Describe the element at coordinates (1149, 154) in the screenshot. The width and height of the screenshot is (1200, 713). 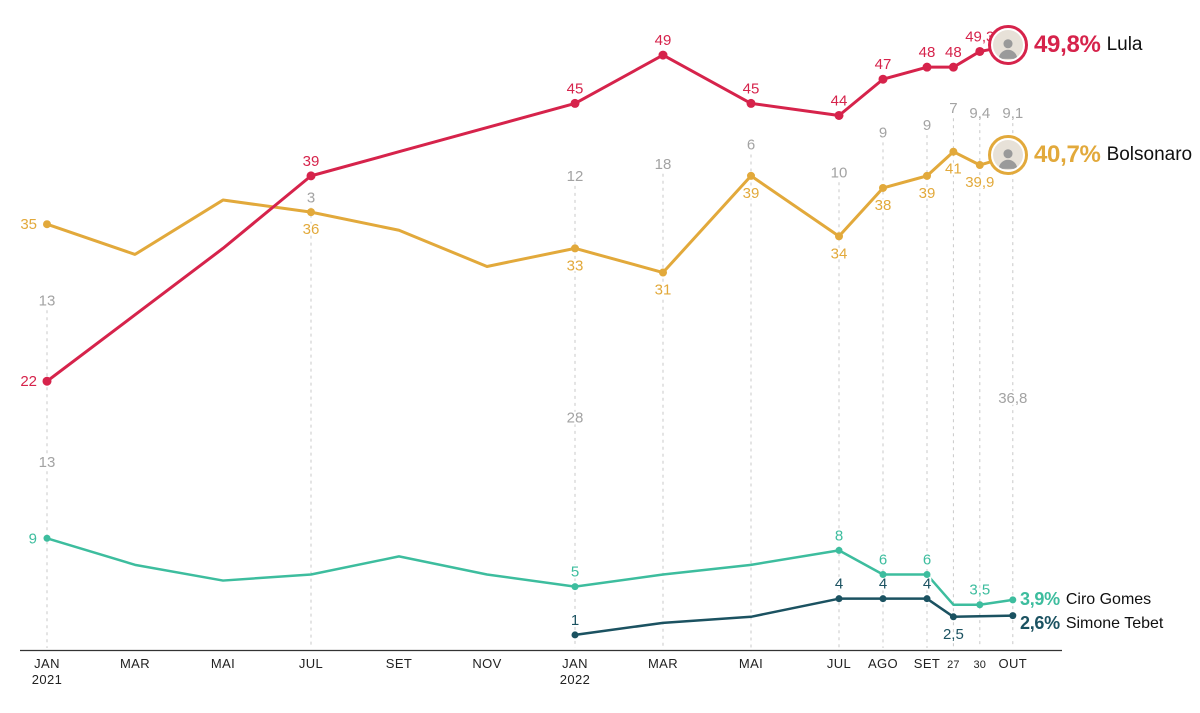
I see `bolsonaro-name: Bolsonaro` at that location.